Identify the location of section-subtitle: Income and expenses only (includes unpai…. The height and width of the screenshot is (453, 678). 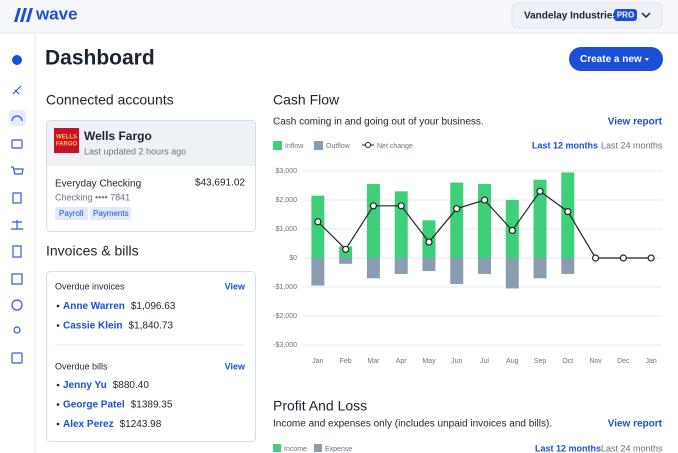
(412, 424).